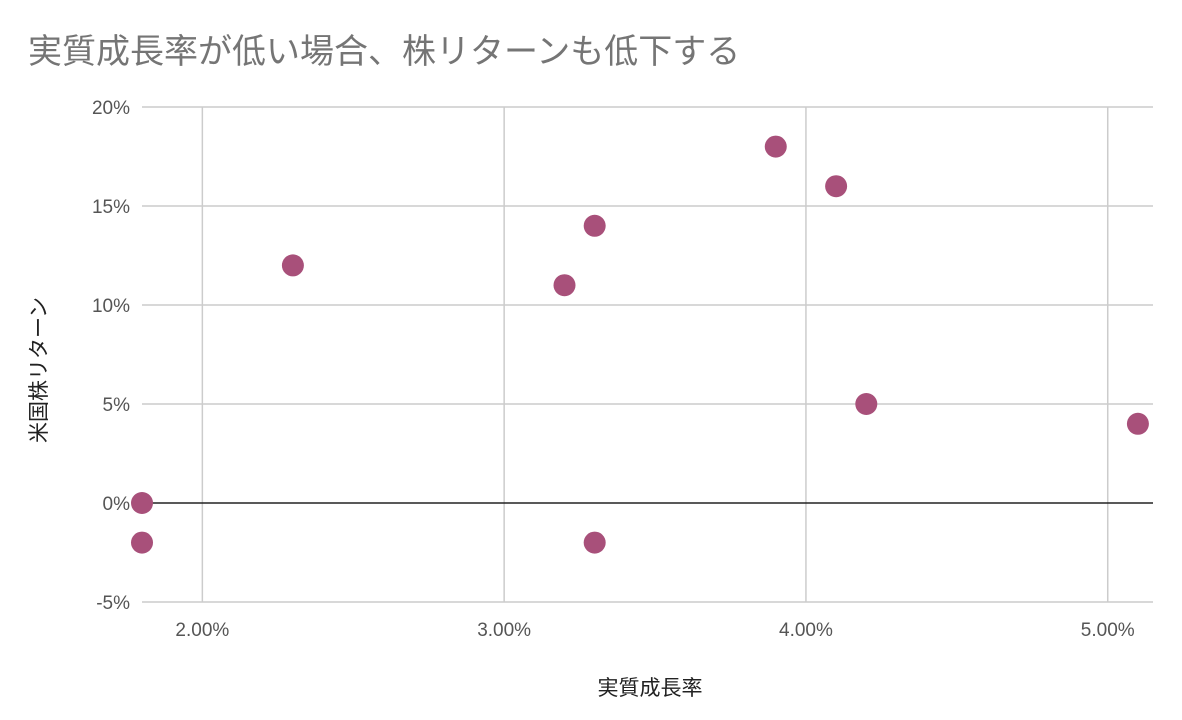  I want to click on y-tick-label: -5%, so click(113, 603).